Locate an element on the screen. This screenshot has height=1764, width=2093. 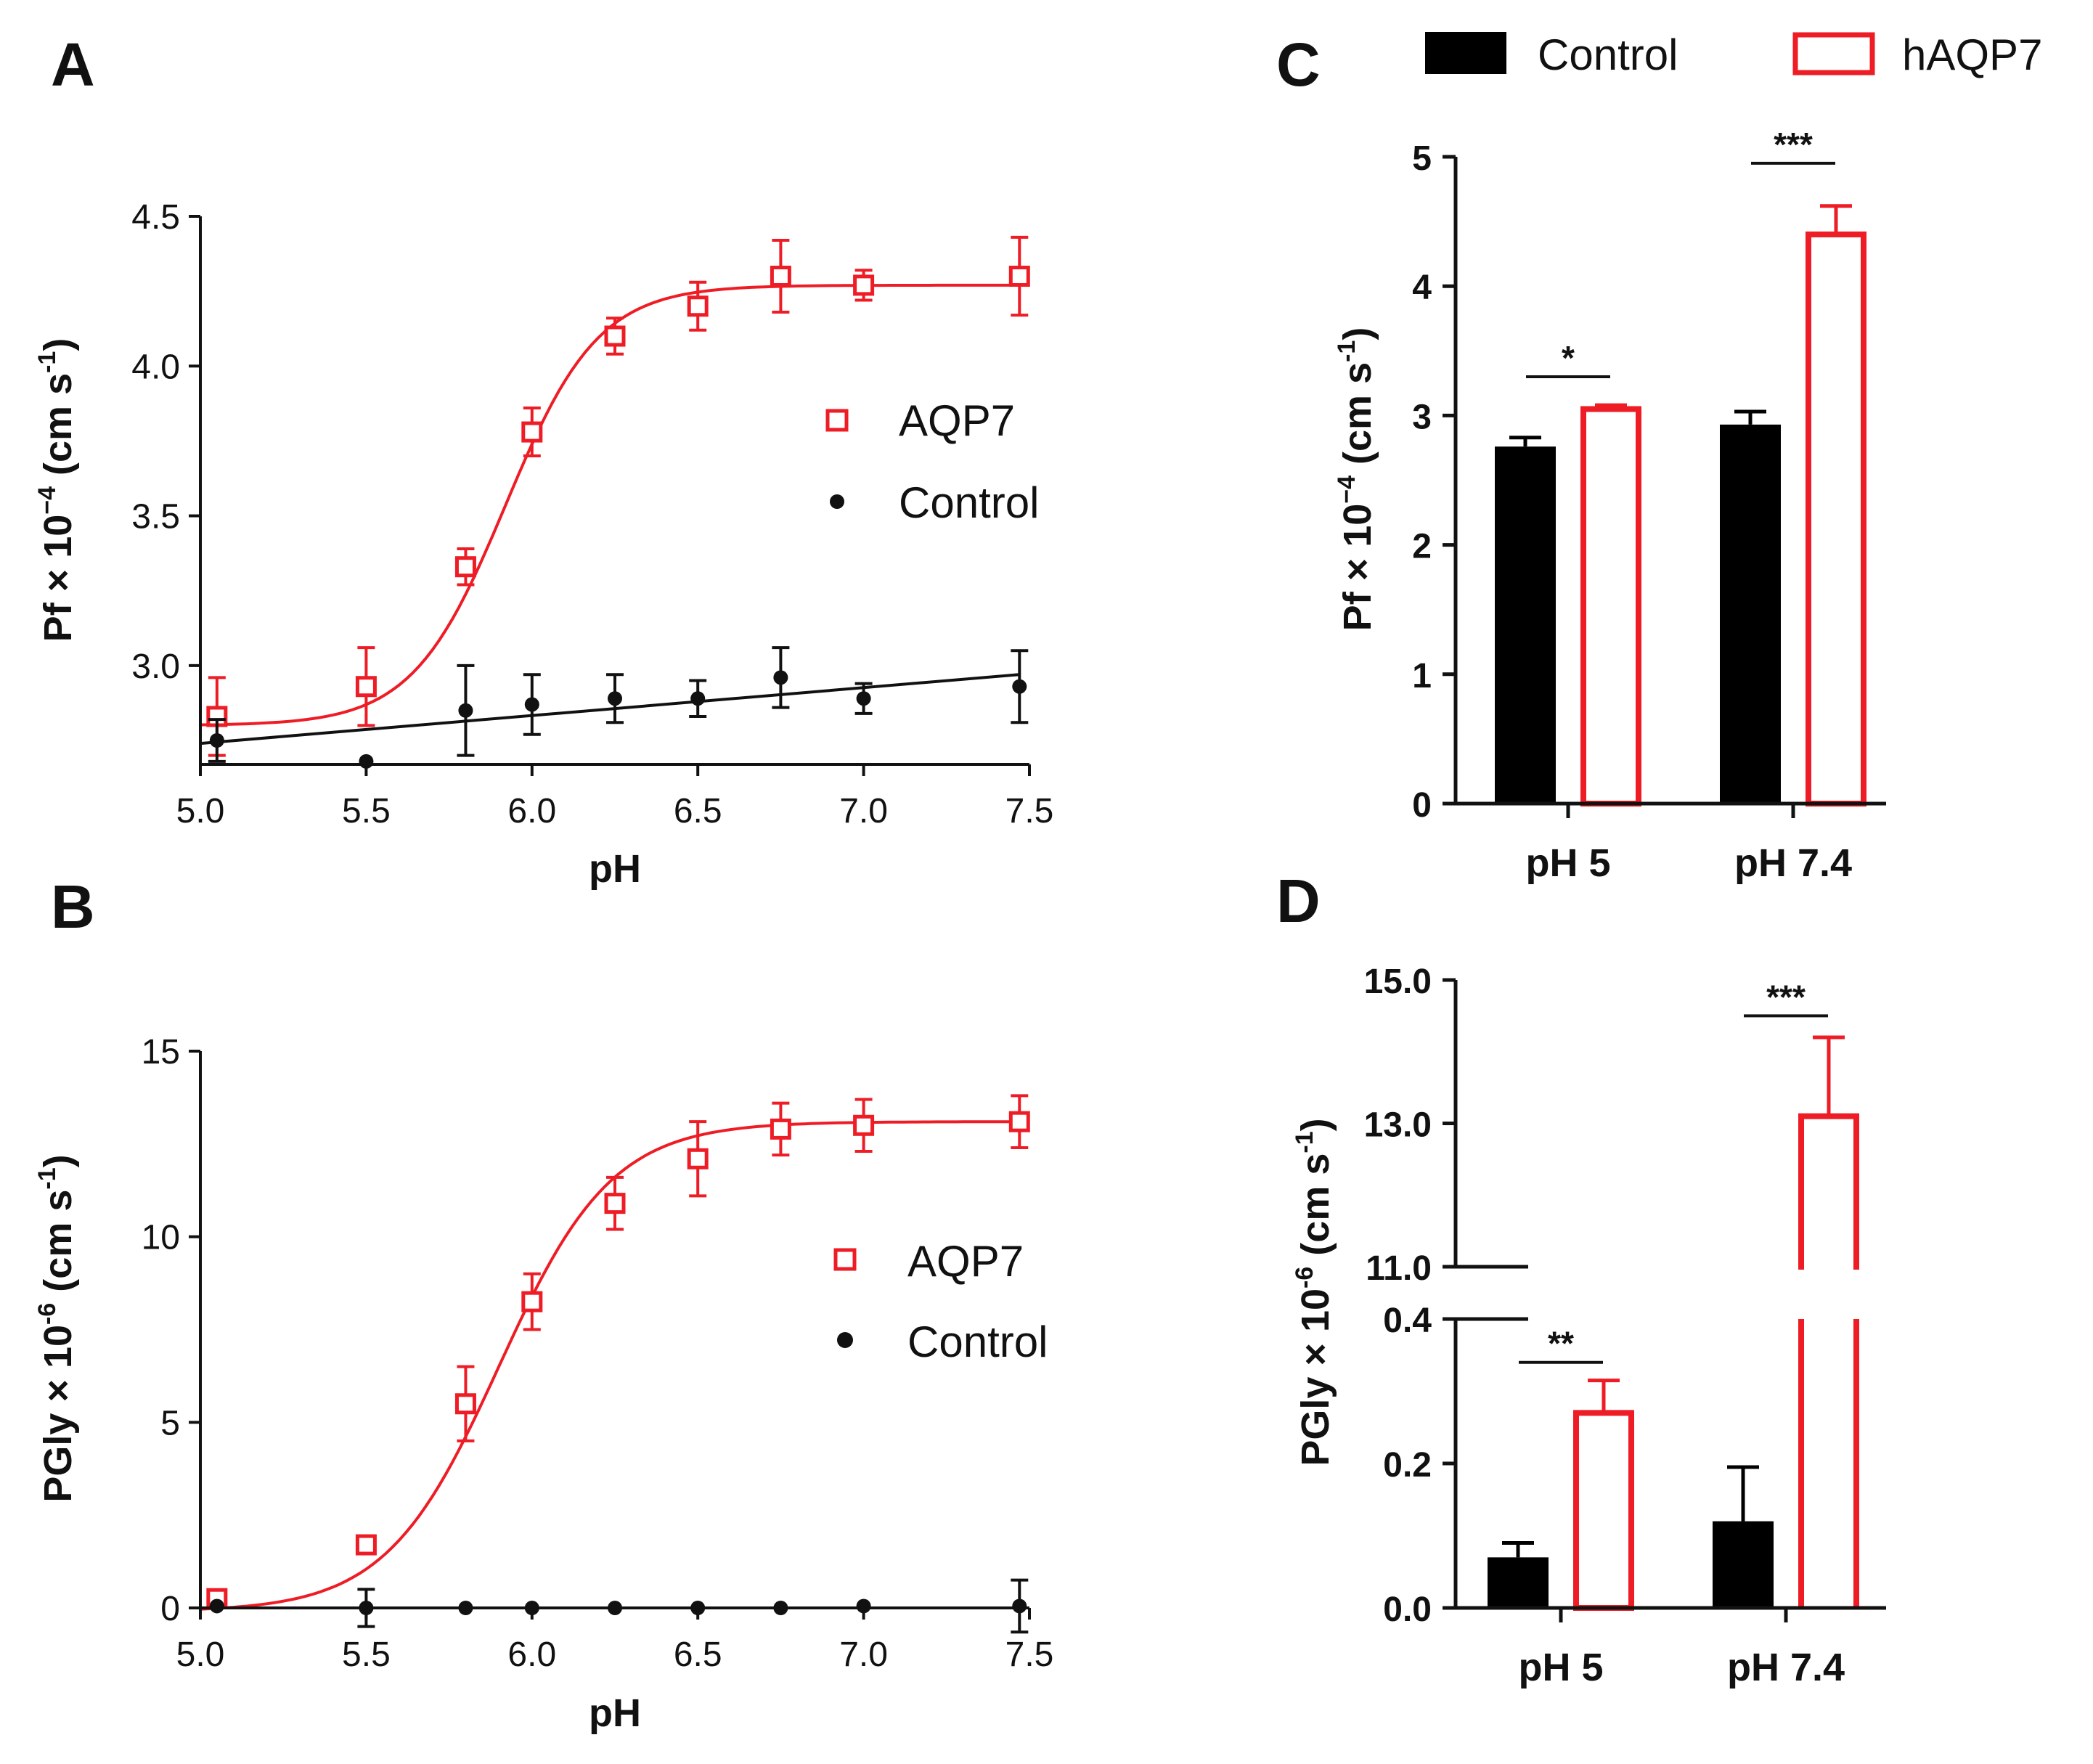
panel-c-y-tick-label: 4 is located at coordinates (1422, 288).